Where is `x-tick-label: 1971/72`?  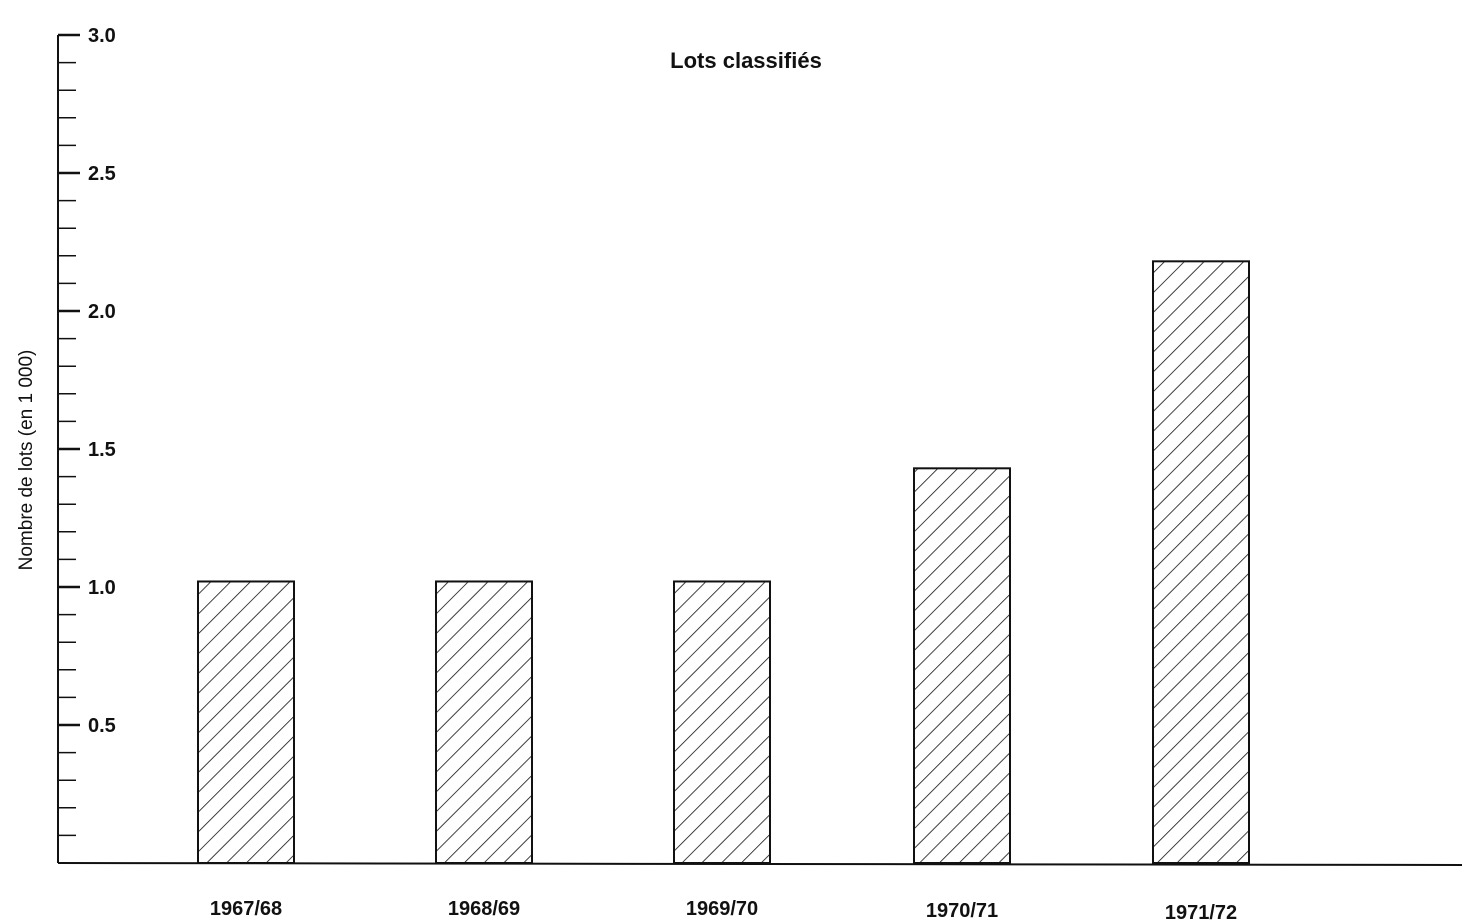 x-tick-label: 1971/72 is located at coordinates (1201, 912).